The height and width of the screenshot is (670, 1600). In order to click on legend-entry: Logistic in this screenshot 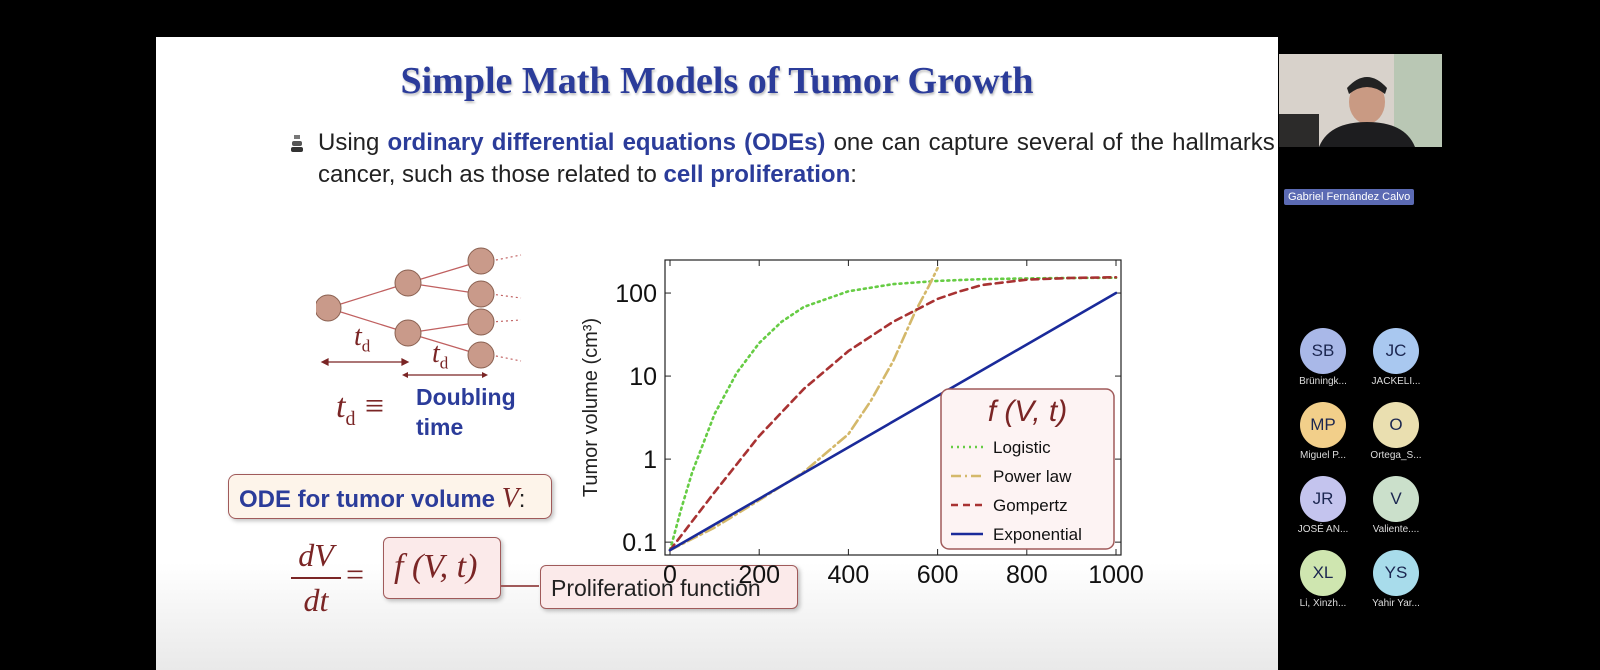, I will do `click(1022, 447)`.